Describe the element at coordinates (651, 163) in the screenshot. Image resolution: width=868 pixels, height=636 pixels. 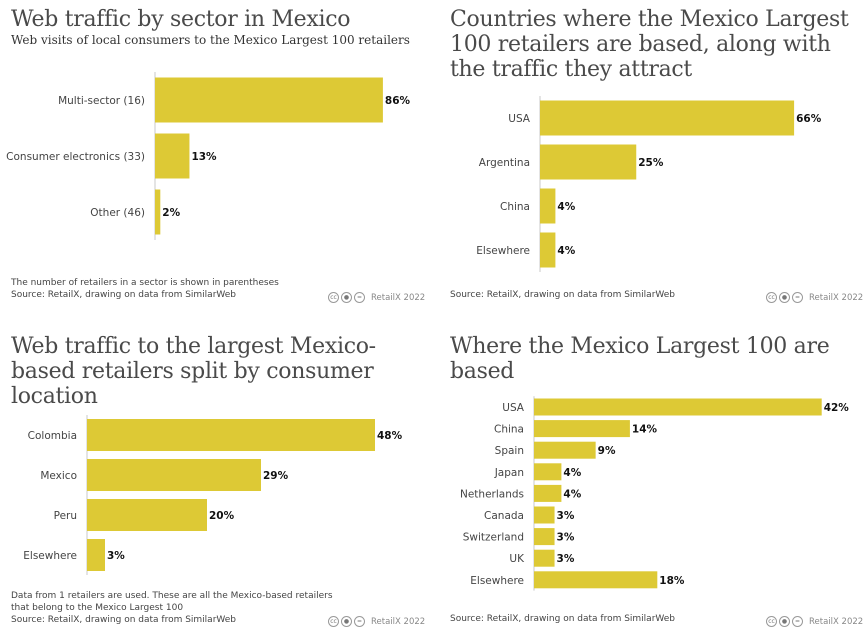
I see `value-label: 25%` at that location.